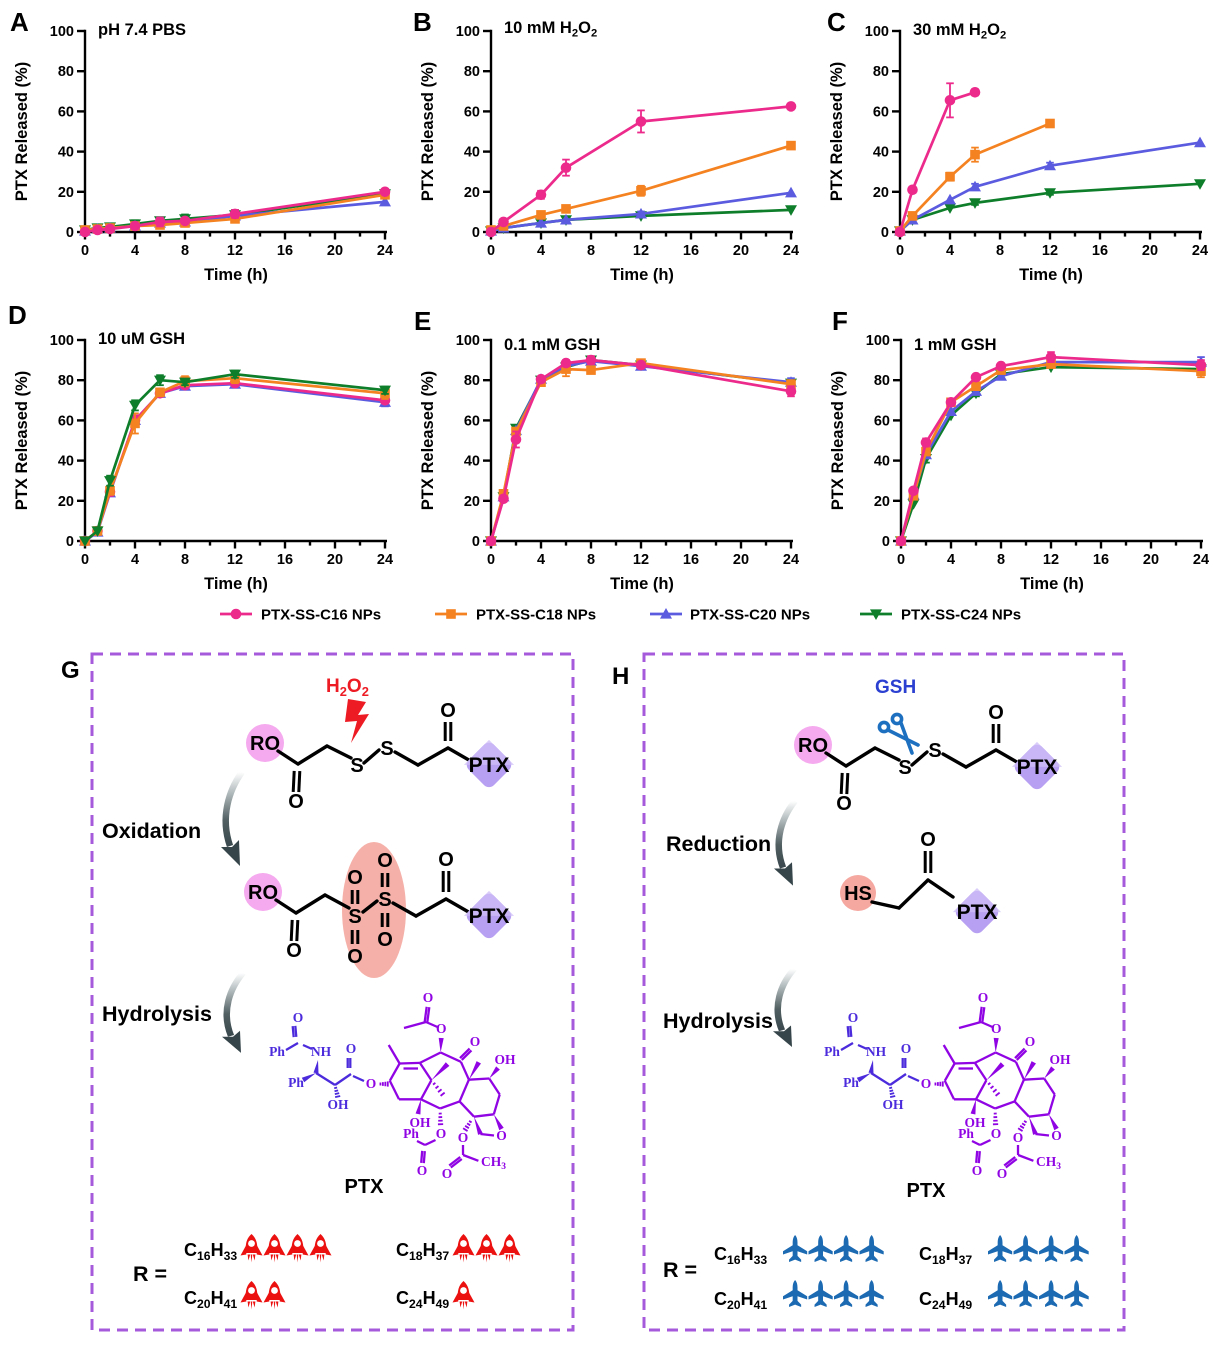 The image size is (1212, 1346). What do you see at coordinates (959, 31) in the screenshot?
I see `svg-text: 30 mM H2​O2​` at bounding box center [959, 31].